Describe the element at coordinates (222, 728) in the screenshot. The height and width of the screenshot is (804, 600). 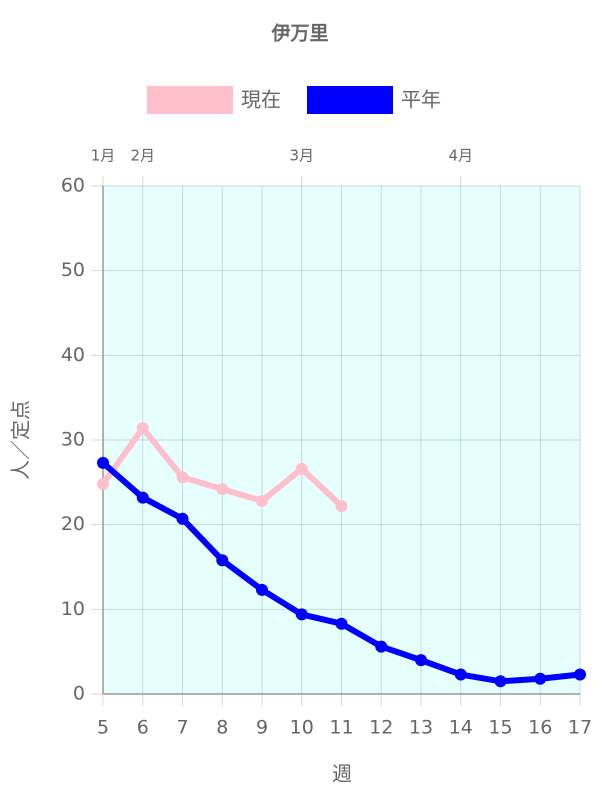
I see `x-tick-label: 8` at that location.